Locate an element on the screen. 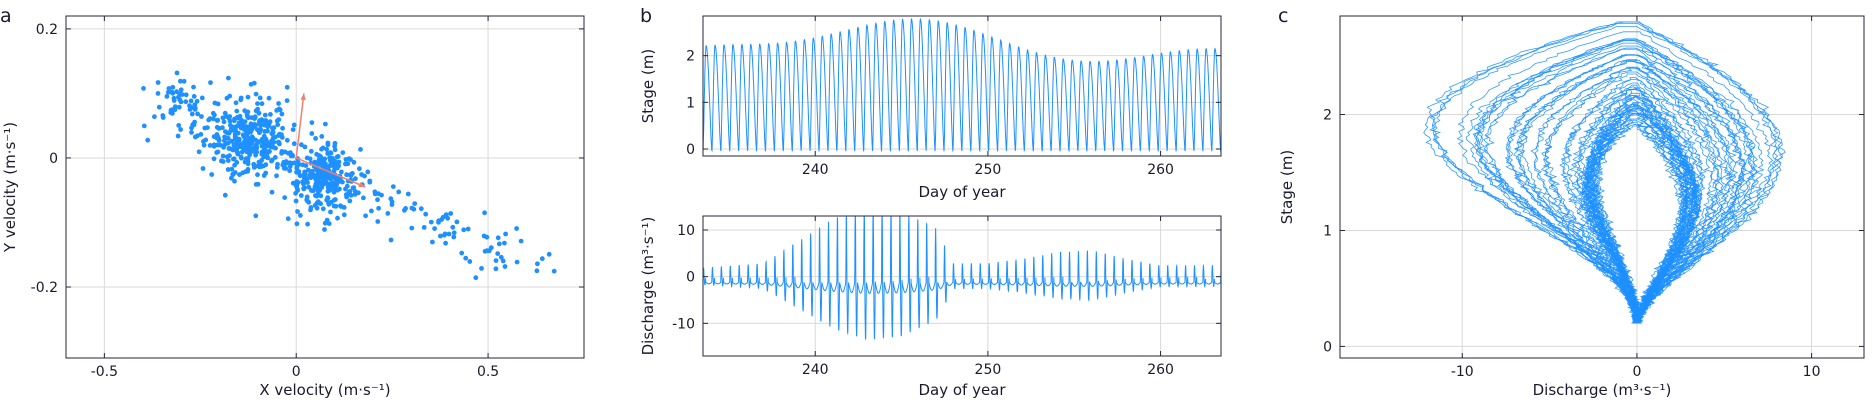 The width and height of the screenshot is (1876, 400). discharge-line is located at coordinates (962, 277).